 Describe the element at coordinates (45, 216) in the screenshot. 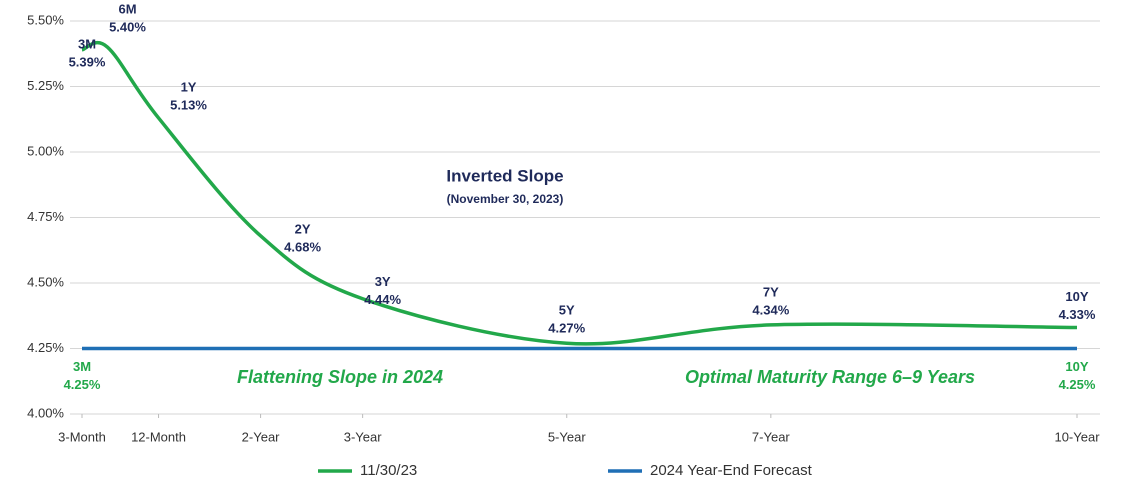

I see `y-tick-label: 4.75%` at that location.